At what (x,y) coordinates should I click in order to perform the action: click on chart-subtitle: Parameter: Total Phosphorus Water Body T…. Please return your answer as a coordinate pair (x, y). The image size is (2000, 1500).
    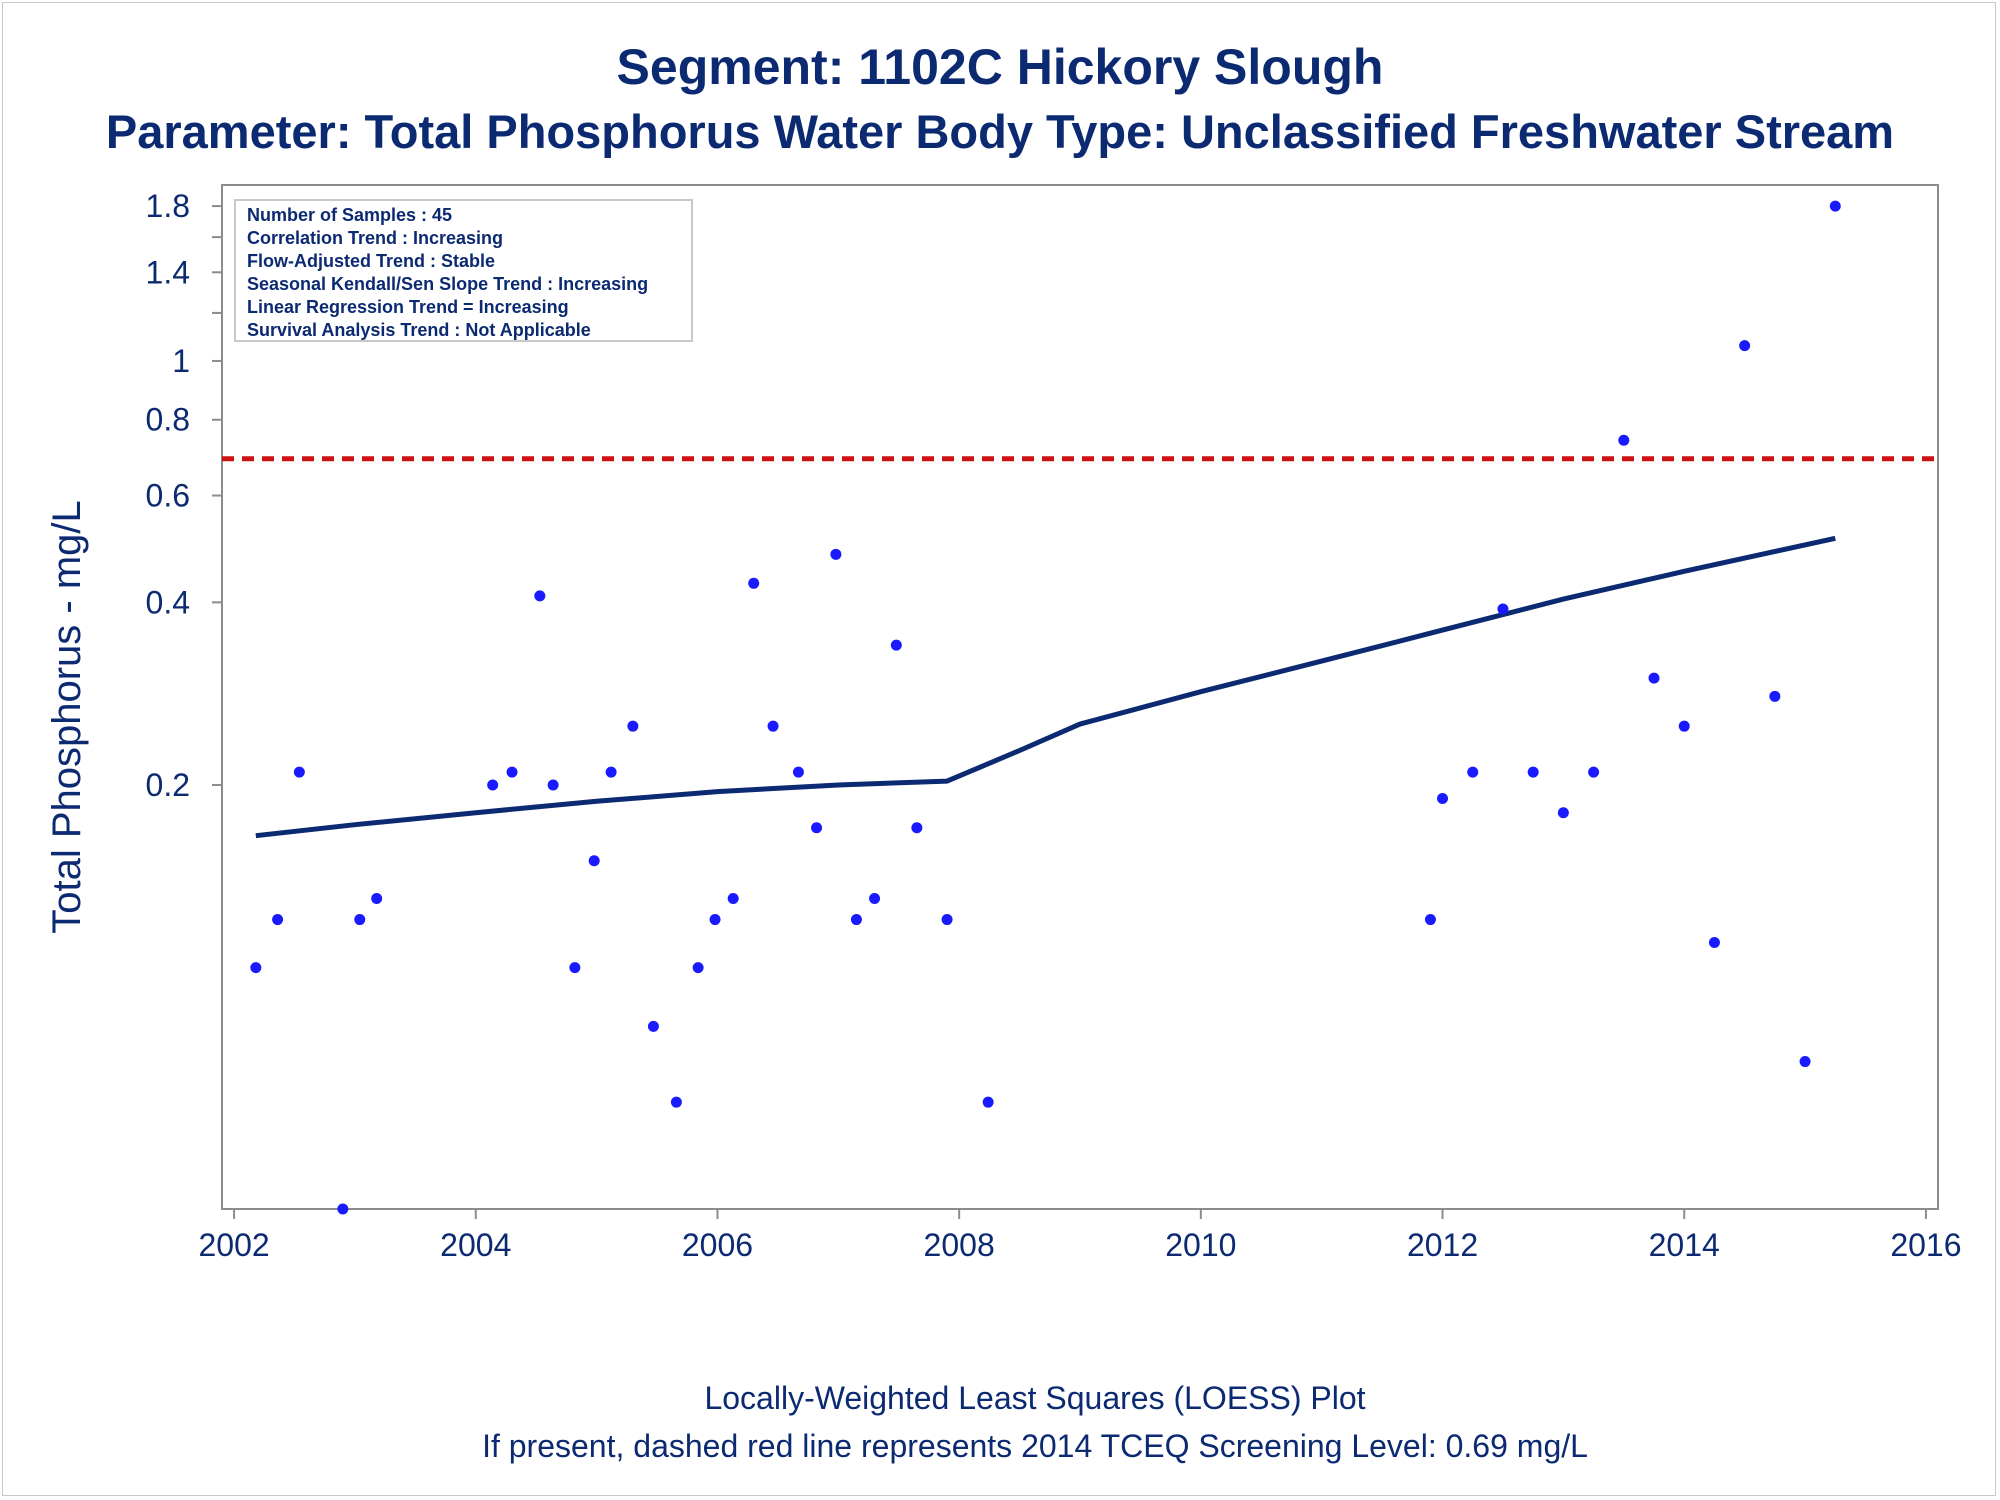
    Looking at the image, I should click on (1000, 131).